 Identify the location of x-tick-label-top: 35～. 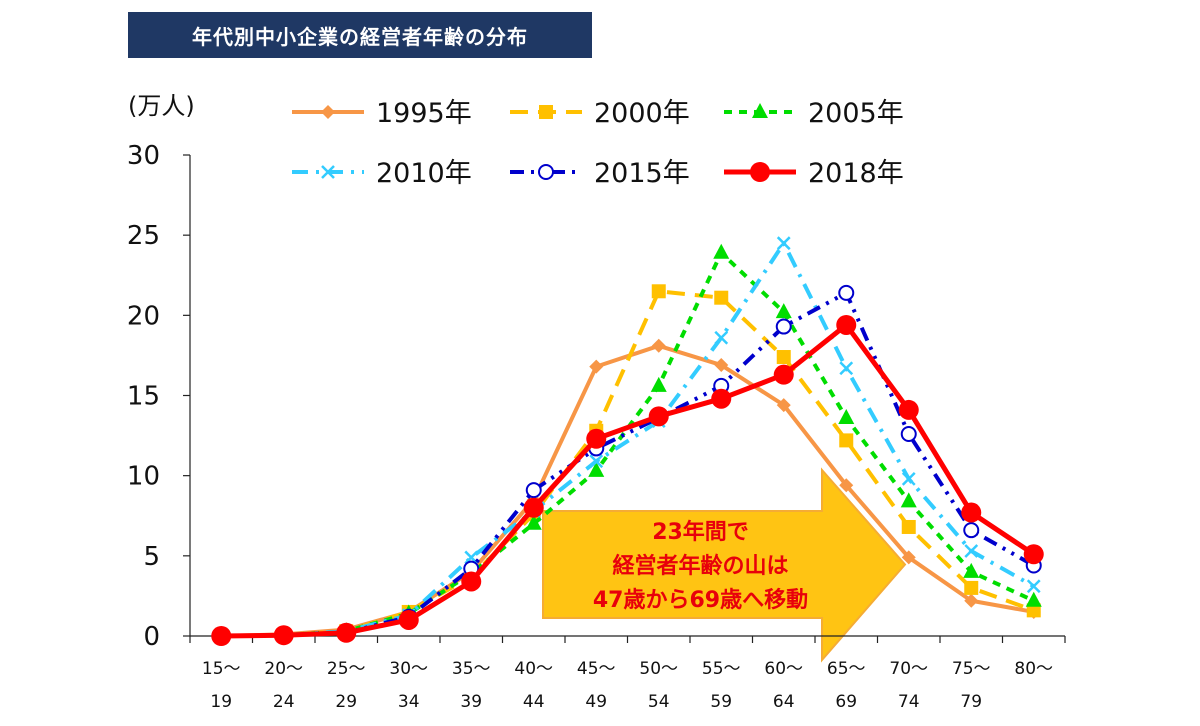
(471, 669).